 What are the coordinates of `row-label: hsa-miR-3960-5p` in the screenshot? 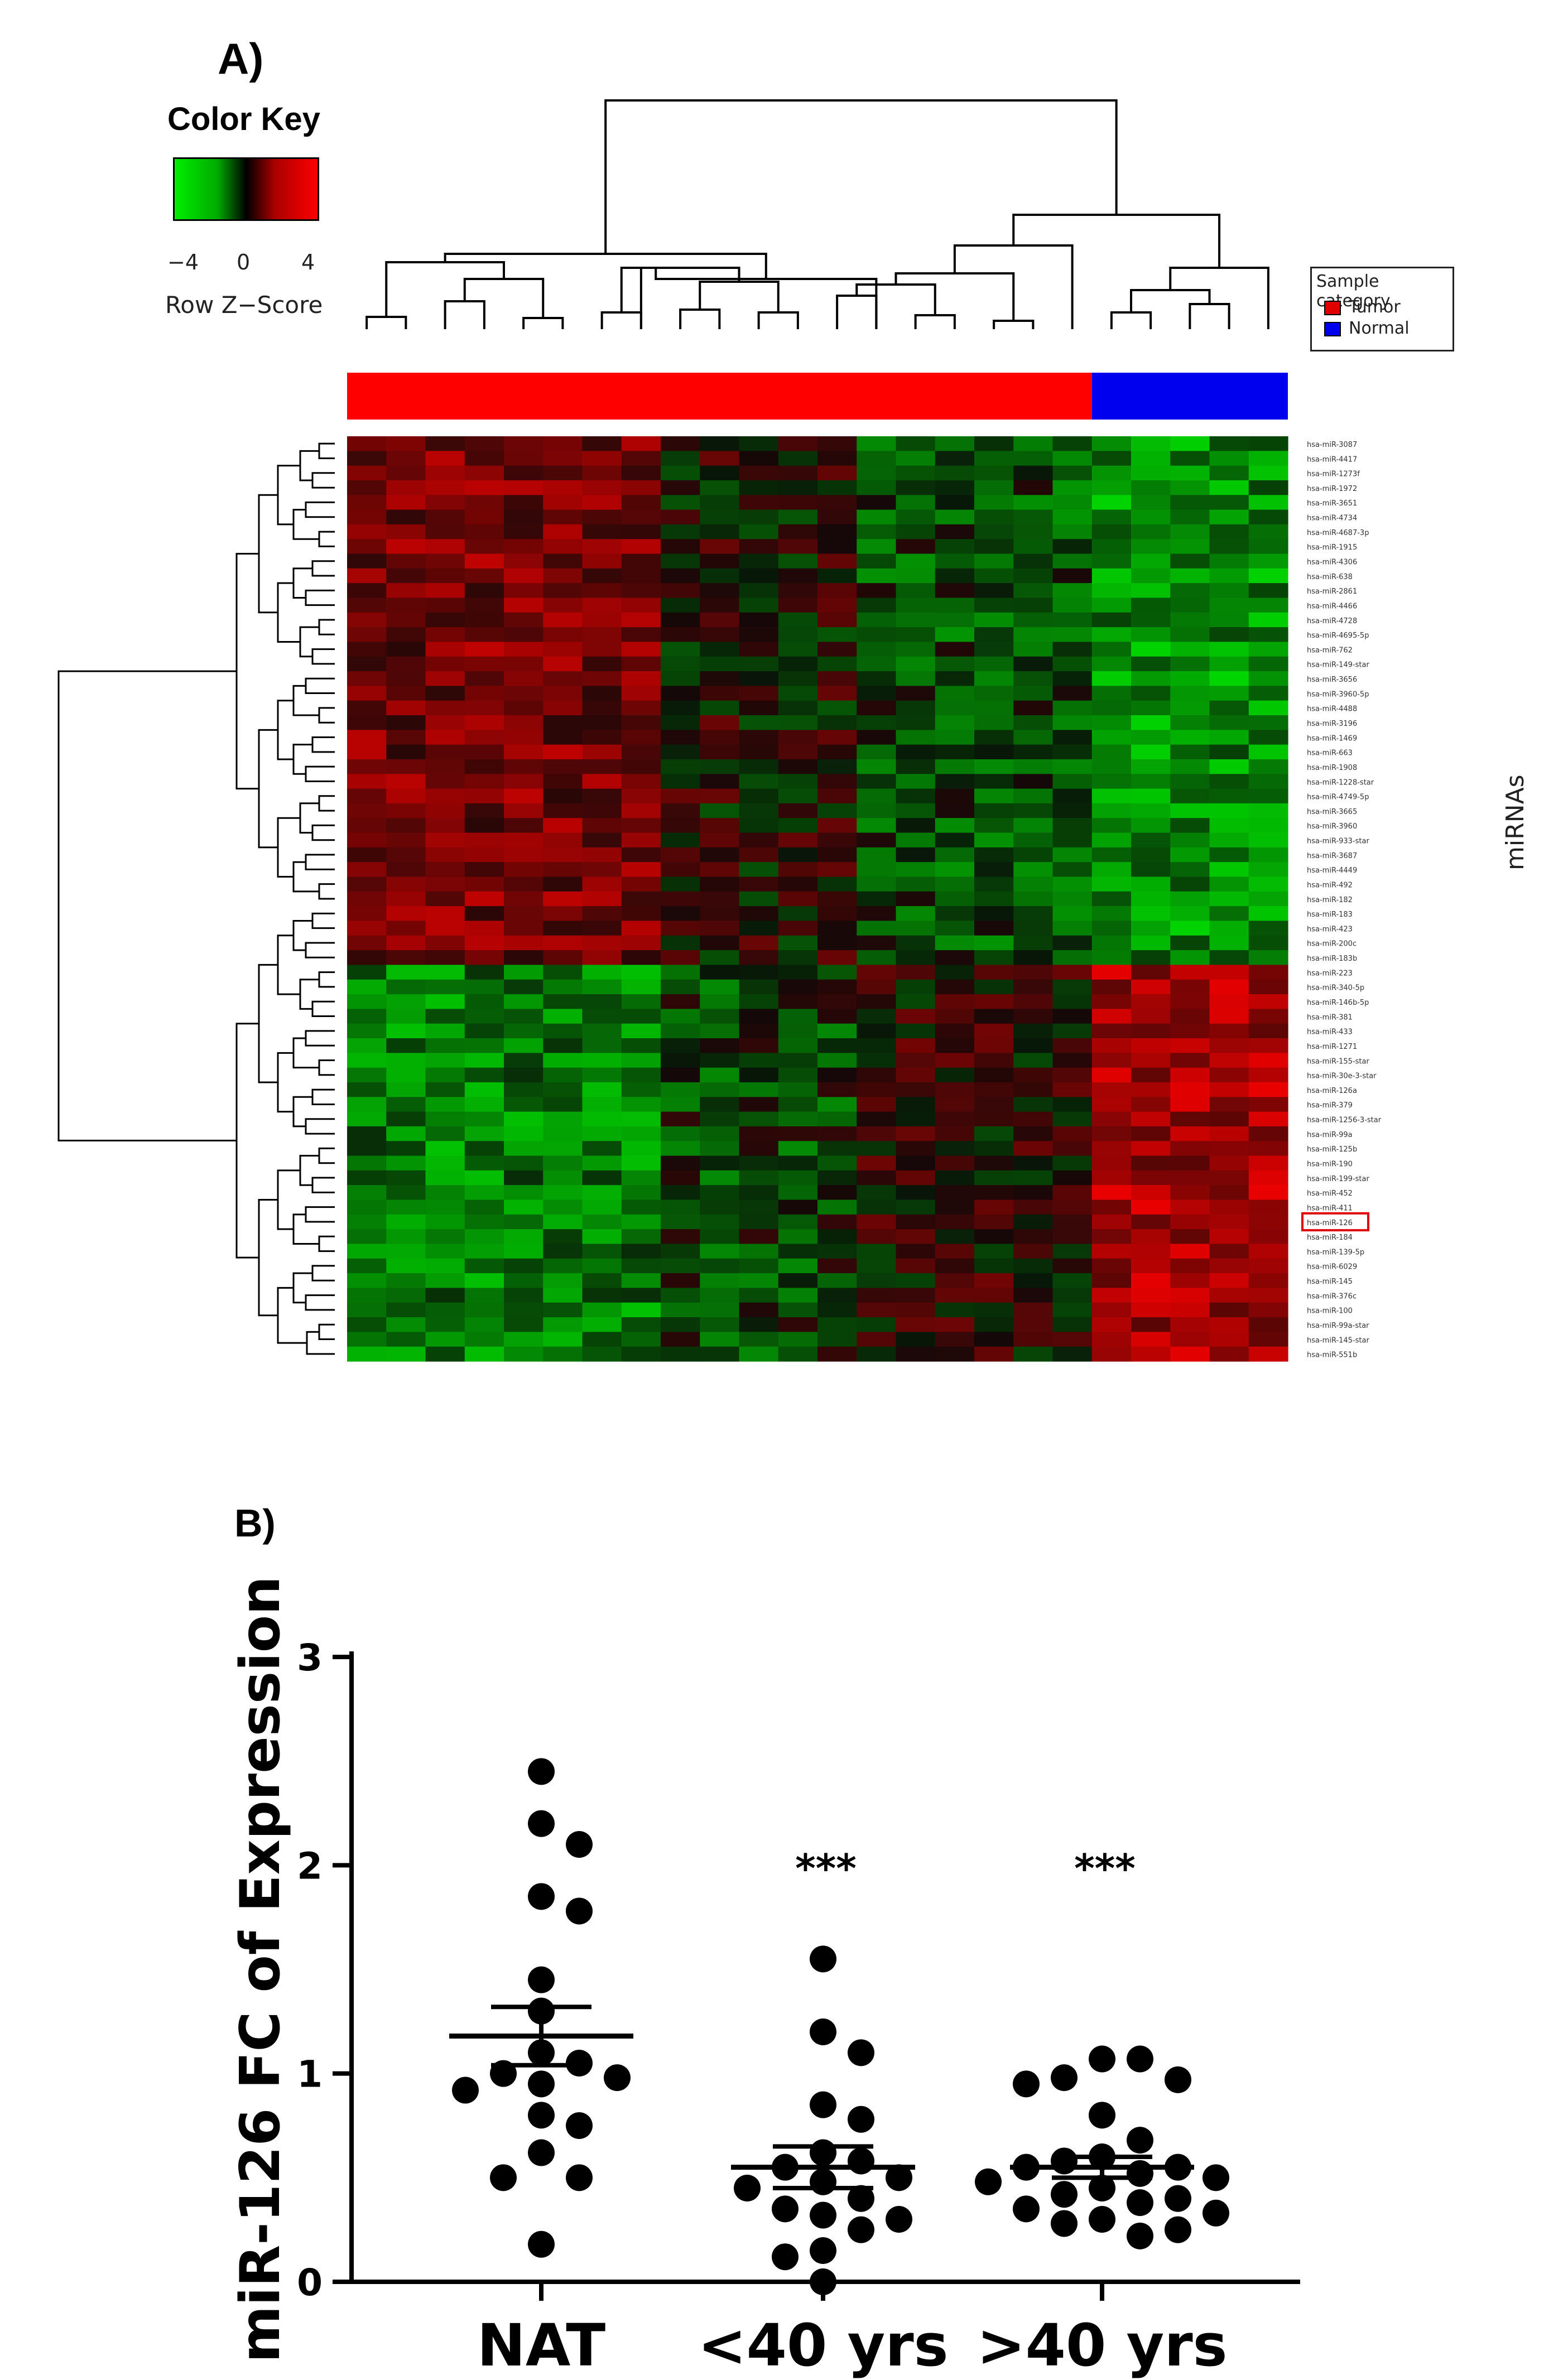 It's located at (1338, 694).